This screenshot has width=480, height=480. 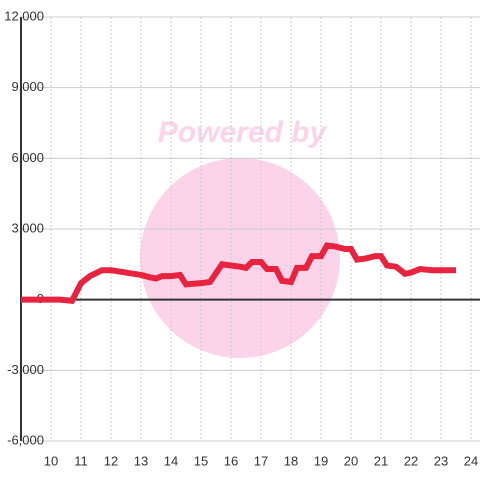 I want to click on x-tick-label: 15, so click(x=201, y=460).